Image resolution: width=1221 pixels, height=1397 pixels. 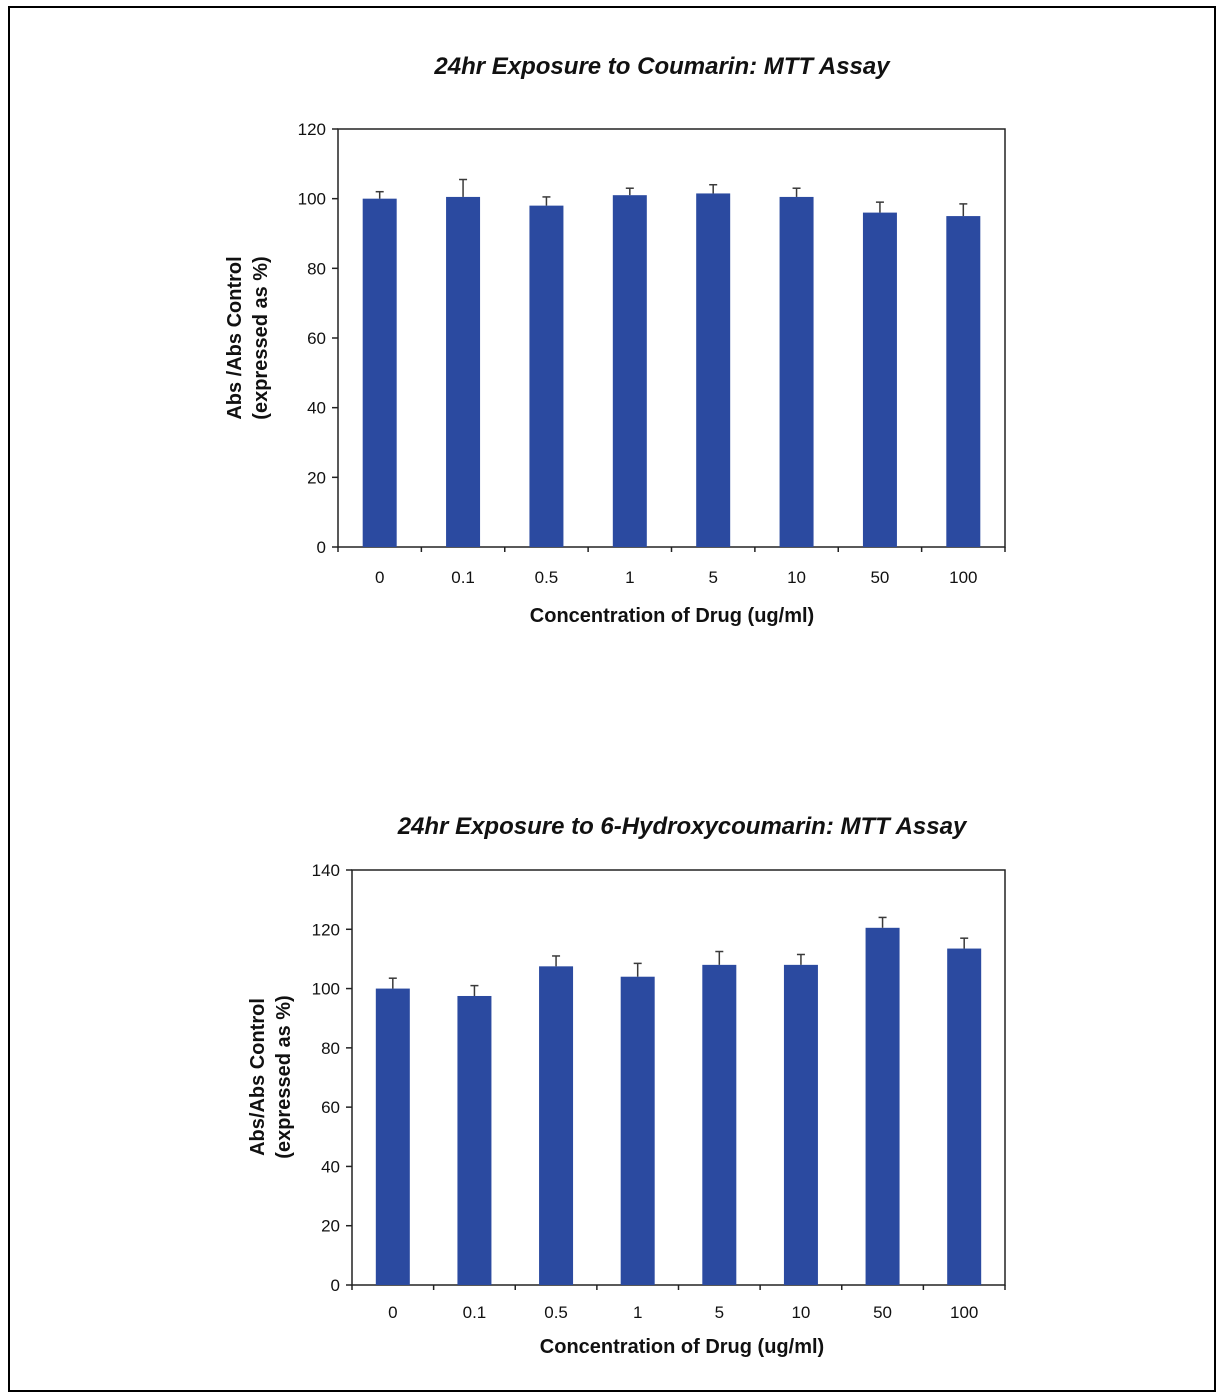 What do you see at coordinates (662, 66) in the screenshot?
I see `chart-title: 24hr Exposure to Coumarin: MTT Assay` at bounding box center [662, 66].